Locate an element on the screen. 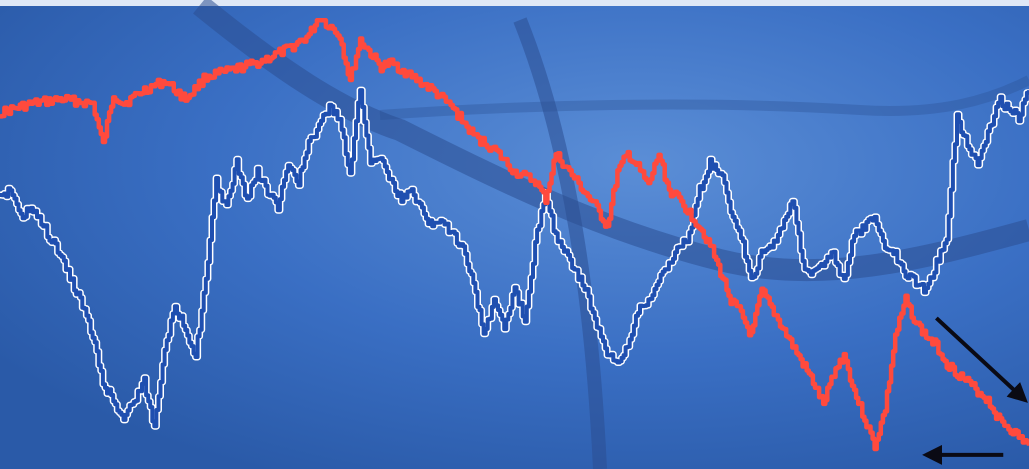  annotation-layer is located at coordinates (975, 390).